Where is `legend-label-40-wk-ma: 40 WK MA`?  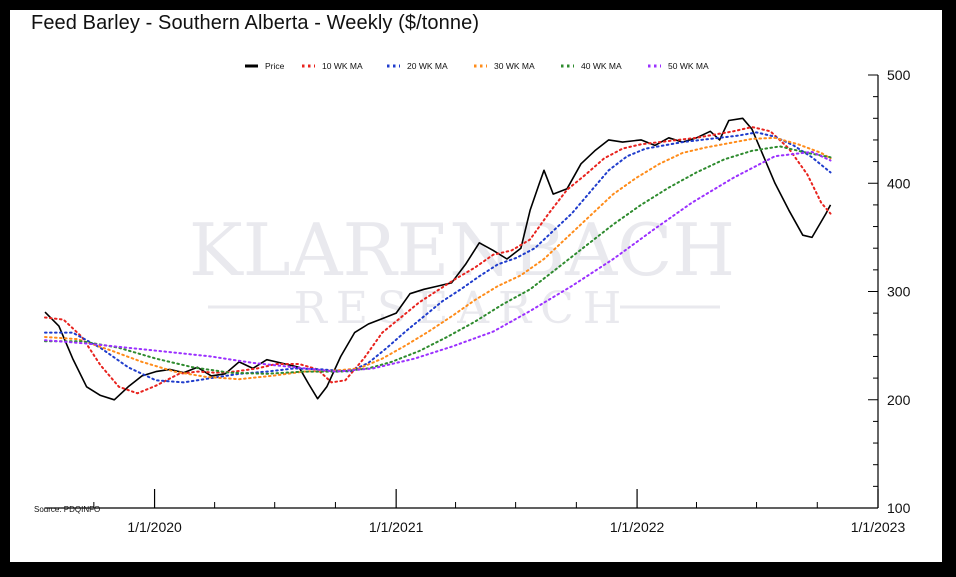 legend-label-40-wk-ma: 40 WK MA is located at coordinates (601, 66).